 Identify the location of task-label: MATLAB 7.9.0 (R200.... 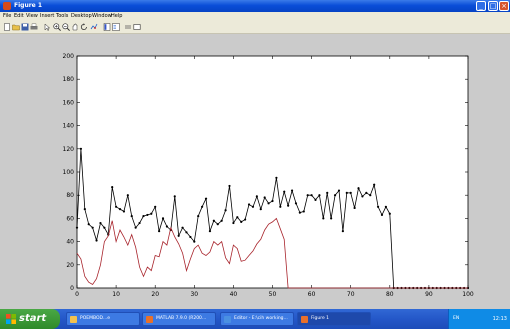
(181, 318).